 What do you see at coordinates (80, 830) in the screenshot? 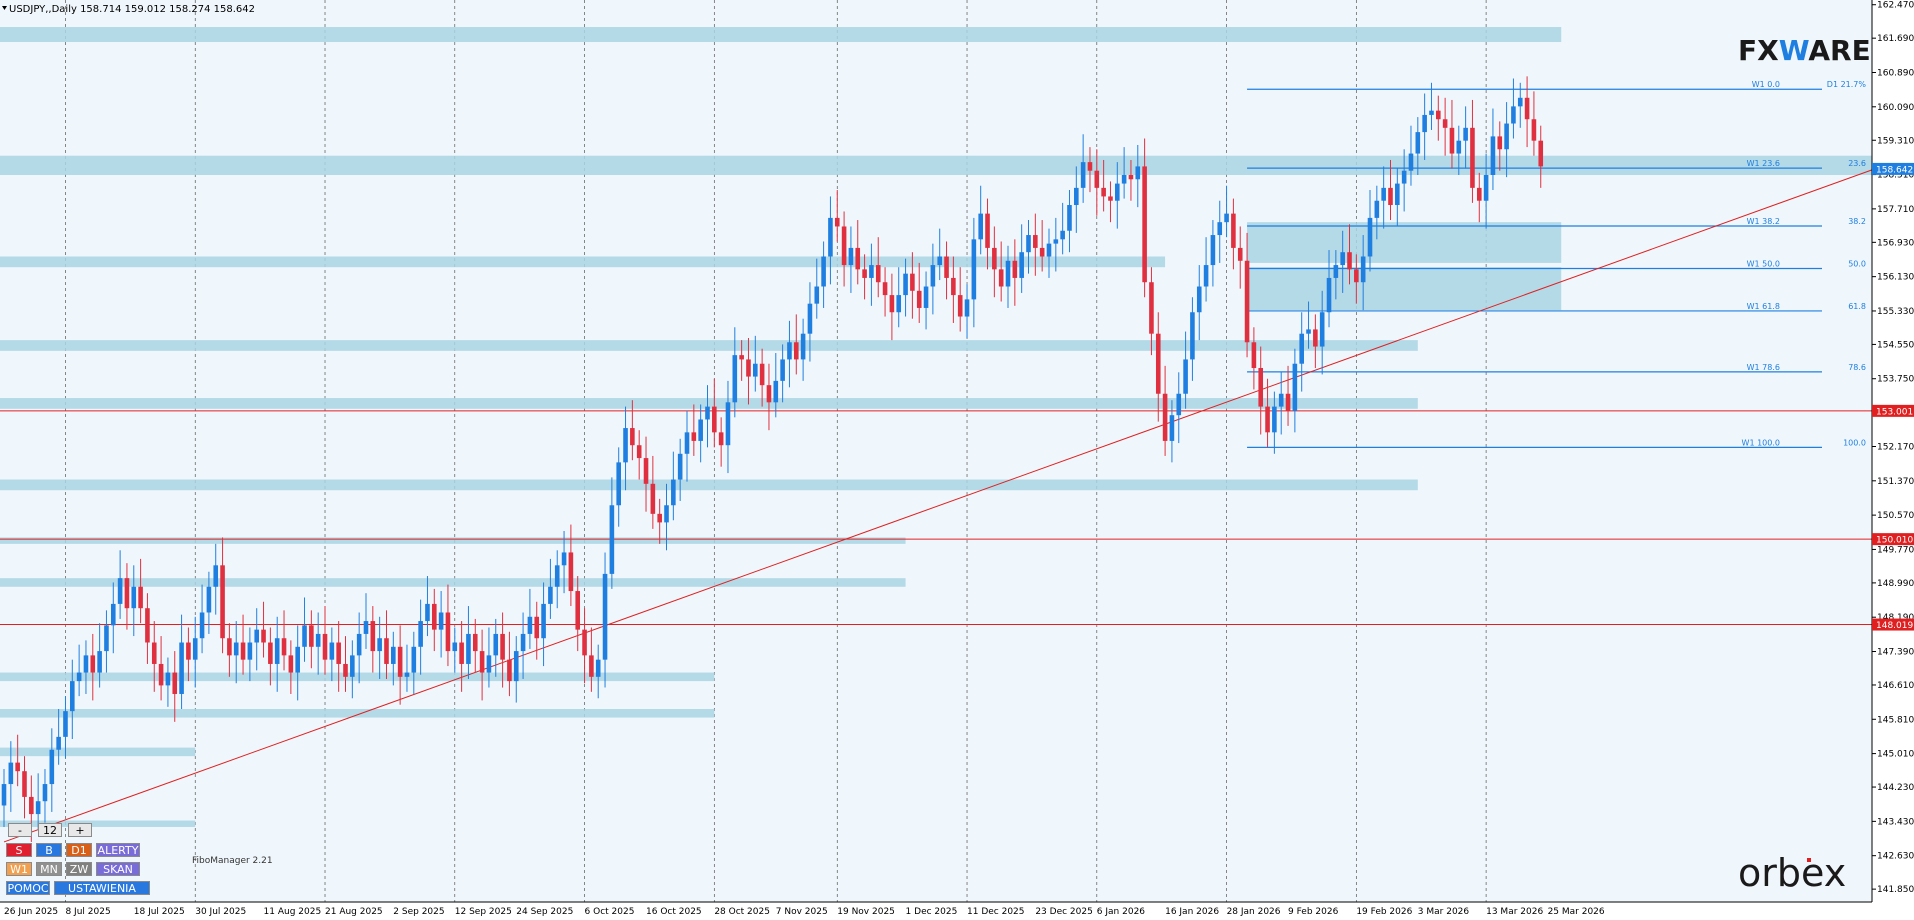
I see `increase-button: +` at bounding box center [80, 830].